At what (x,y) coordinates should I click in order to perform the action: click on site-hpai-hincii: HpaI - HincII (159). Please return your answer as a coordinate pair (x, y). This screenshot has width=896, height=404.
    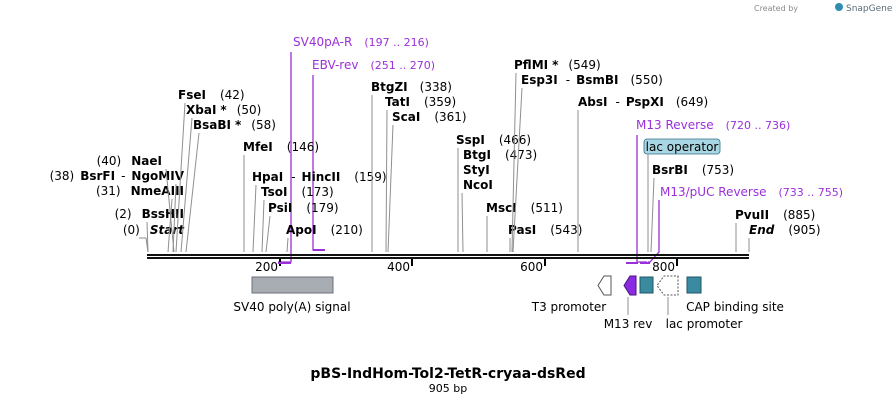
    Looking at the image, I should click on (319, 177).